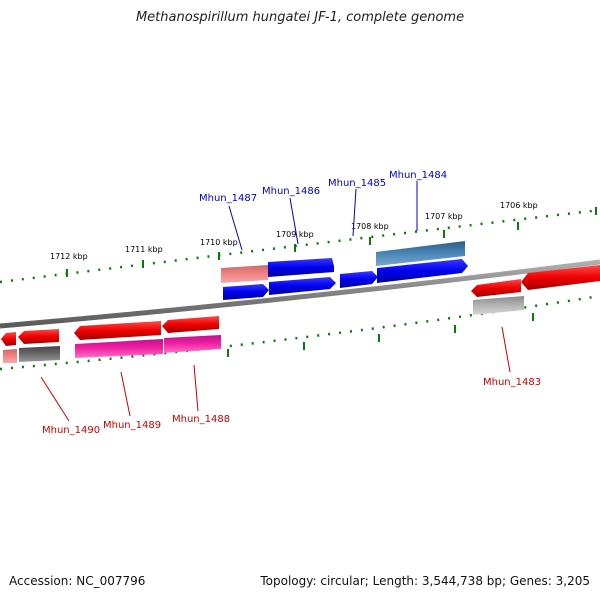 The height and width of the screenshot is (600, 600). What do you see at coordinates (444, 216) in the screenshot?
I see `tick-label-1707: 1707 kbp` at bounding box center [444, 216].